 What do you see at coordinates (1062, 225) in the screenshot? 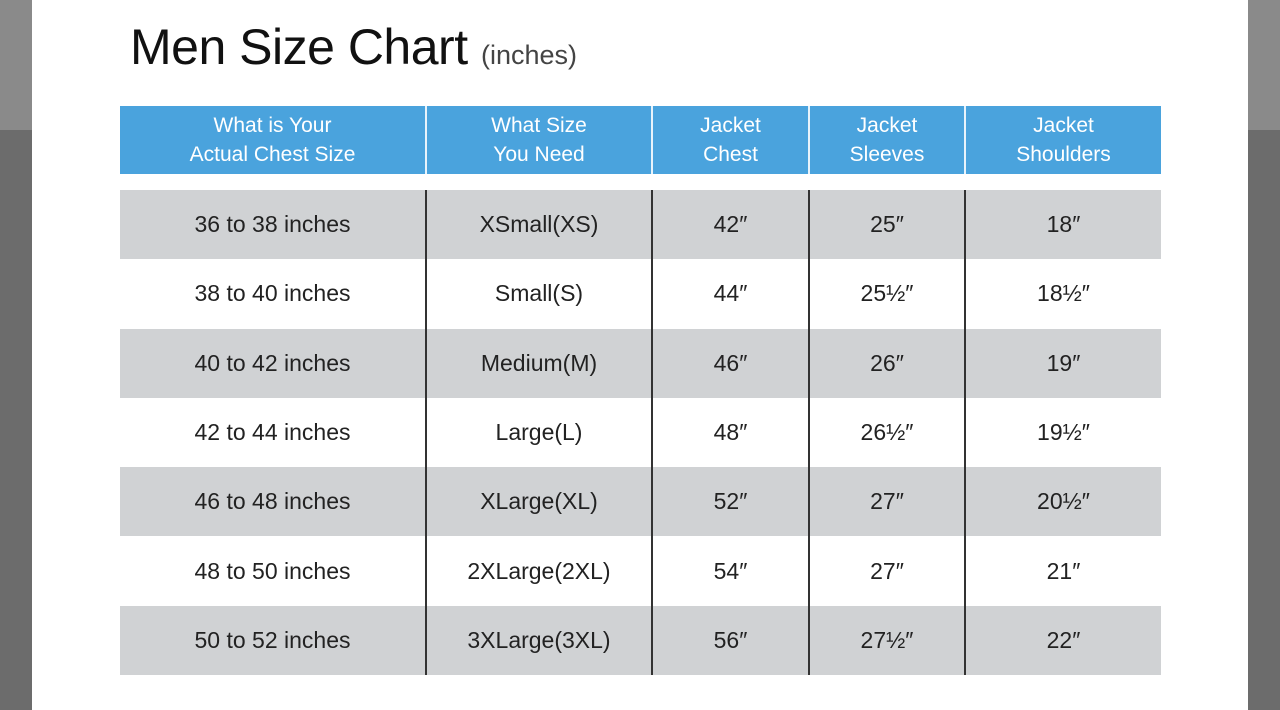
I see `table-cell: 18″` at bounding box center [1062, 225].